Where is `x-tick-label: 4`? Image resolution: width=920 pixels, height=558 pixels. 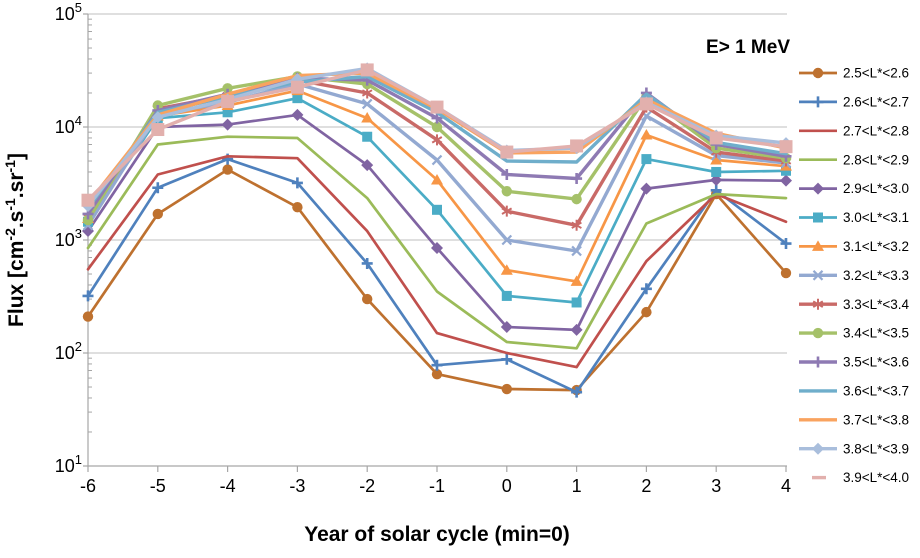
x-tick-label: 4 is located at coordinates (786, 486).